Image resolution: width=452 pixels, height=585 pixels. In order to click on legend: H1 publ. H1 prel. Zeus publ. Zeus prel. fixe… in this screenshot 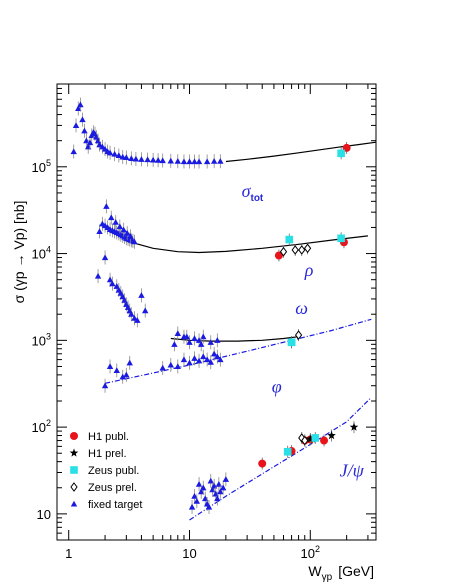, I will do `click(105, 471)`.